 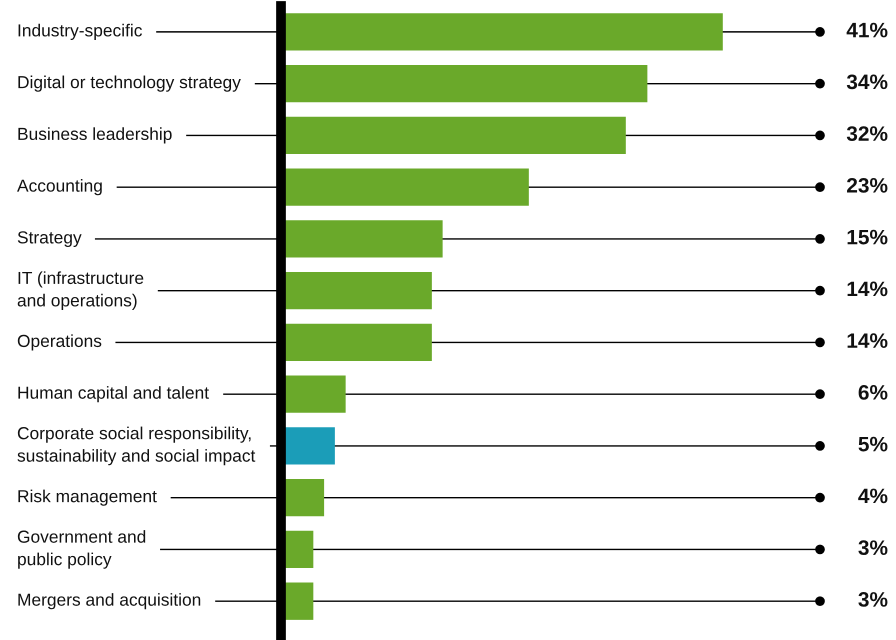 What do you see at coordinates (113, 394) in the screenshot?
I see `y-tick-label: Human capital and talent` at bounding box center [113, 394].